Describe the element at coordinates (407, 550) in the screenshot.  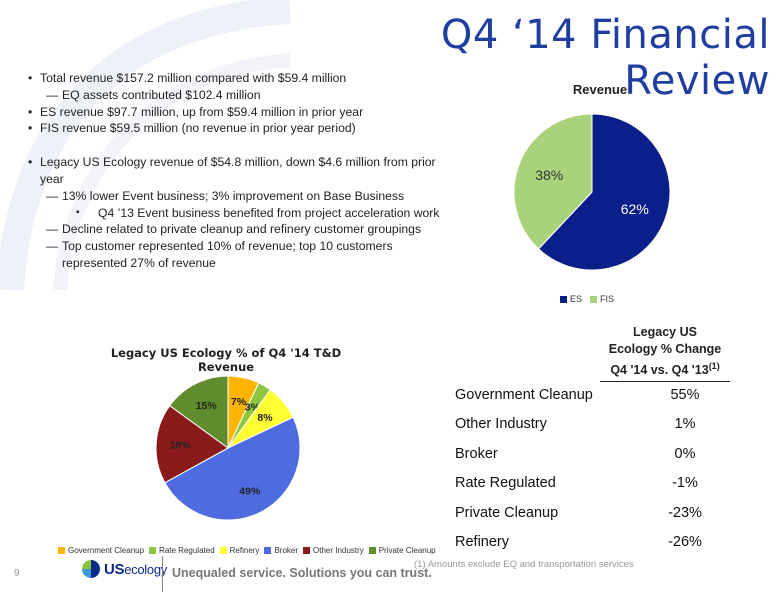
I see `legend-label: Private Cleanup` at that location.